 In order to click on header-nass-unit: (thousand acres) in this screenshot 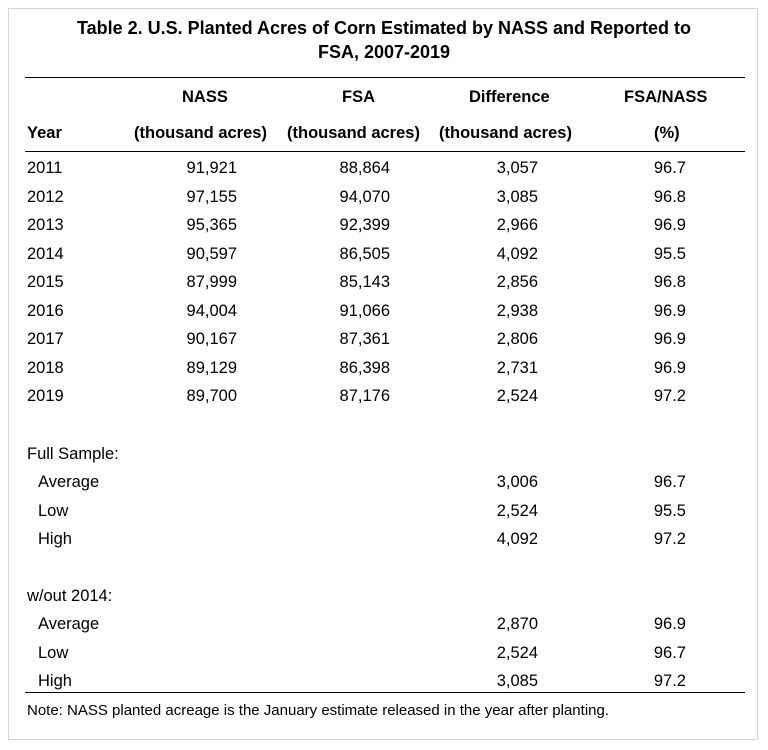, I will do `click(200, 133)`.